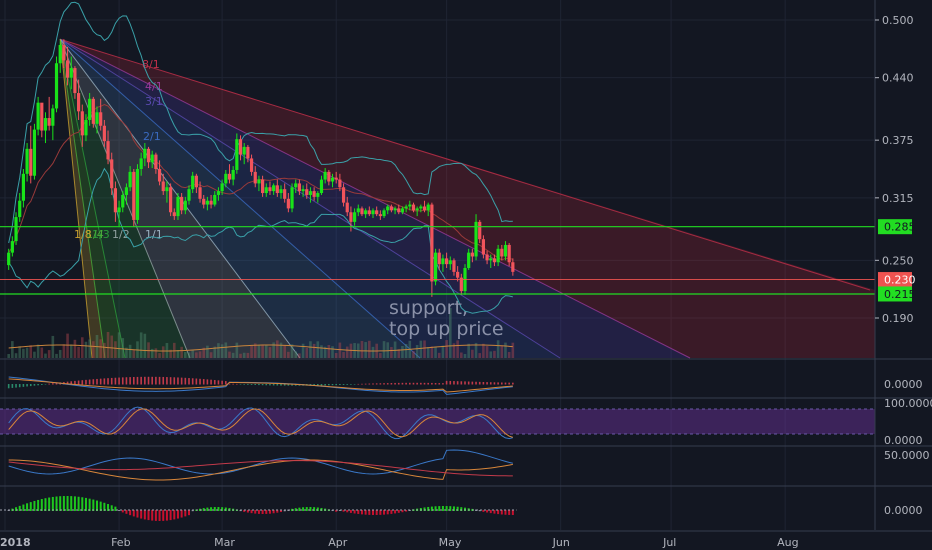 This screenshot has height=550, width=932. I want to click on annotation-line-1: support,, so click(428, 308).